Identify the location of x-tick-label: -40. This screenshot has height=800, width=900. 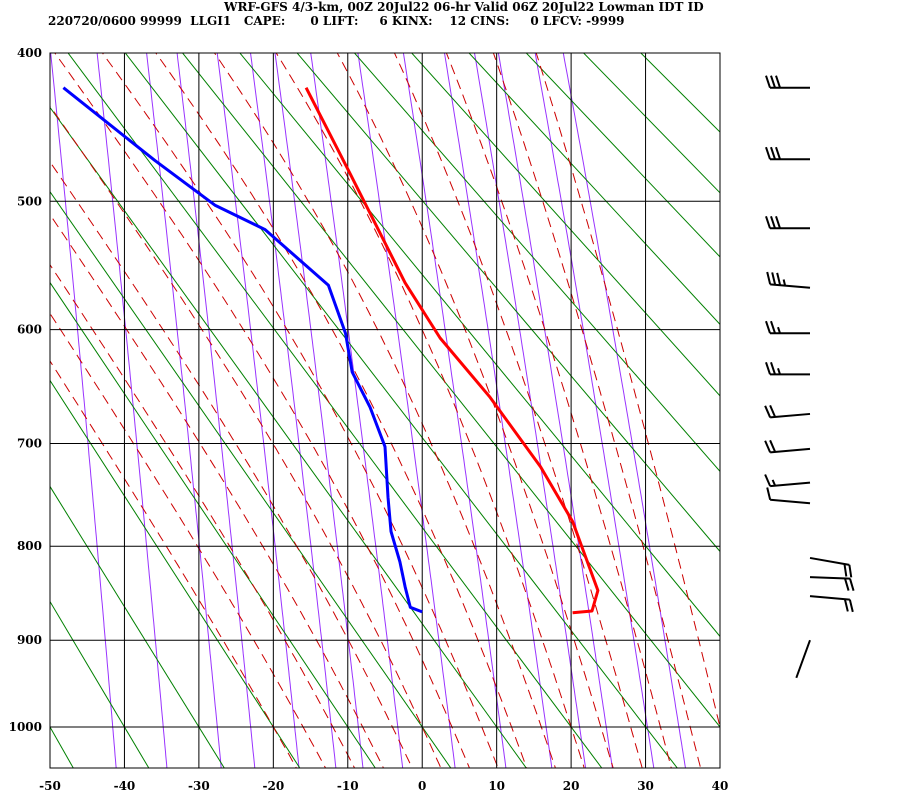
(125, 786).